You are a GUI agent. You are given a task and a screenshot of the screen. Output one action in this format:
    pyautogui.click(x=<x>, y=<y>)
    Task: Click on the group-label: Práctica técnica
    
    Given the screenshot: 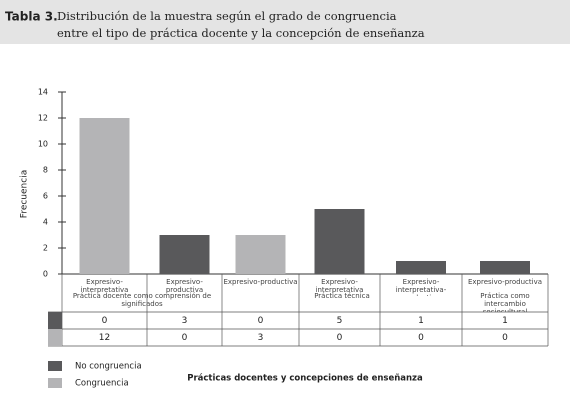 What is the action you would take?
    pyautogui.click(x=342, y=296)
    